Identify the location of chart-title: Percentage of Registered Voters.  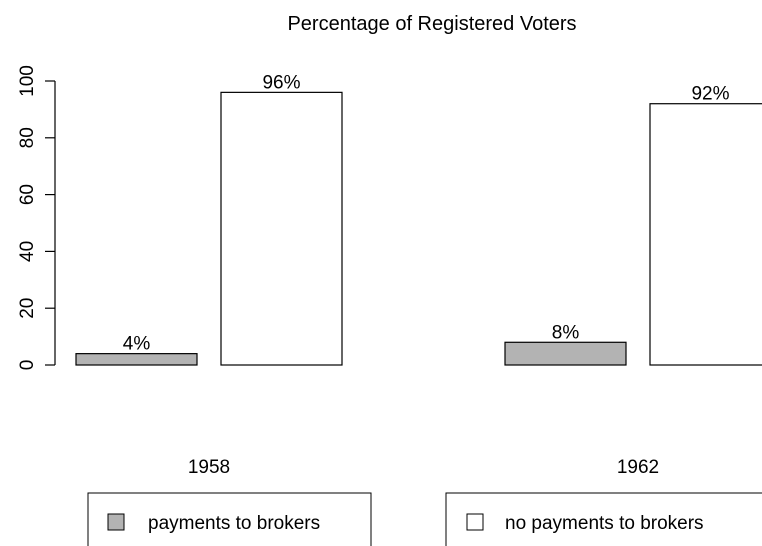
(431, 24).